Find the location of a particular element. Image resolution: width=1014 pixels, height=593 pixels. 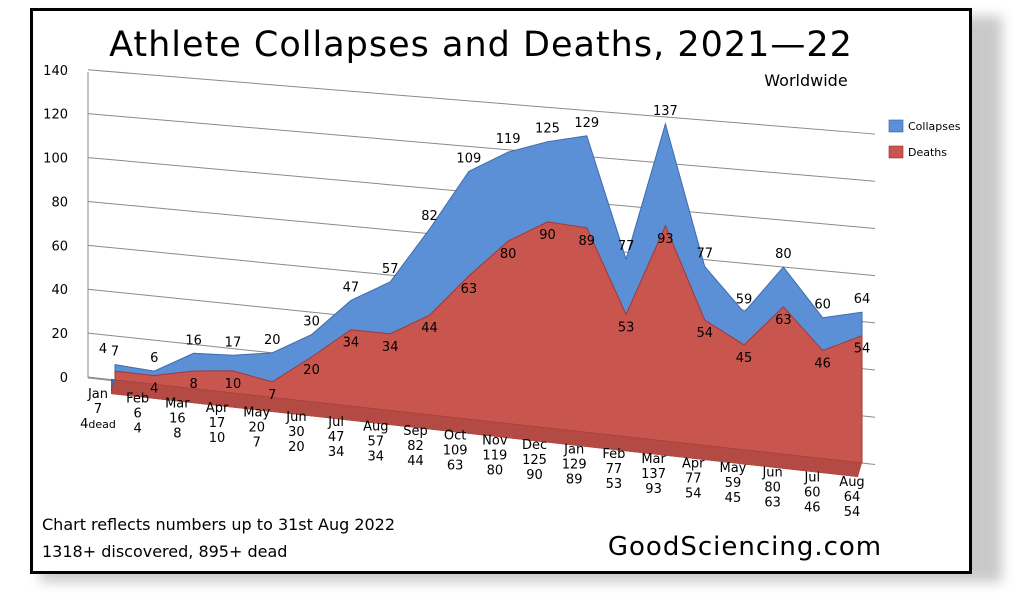

x-tick-deaths: 63 is located at coordinates (455, 466).